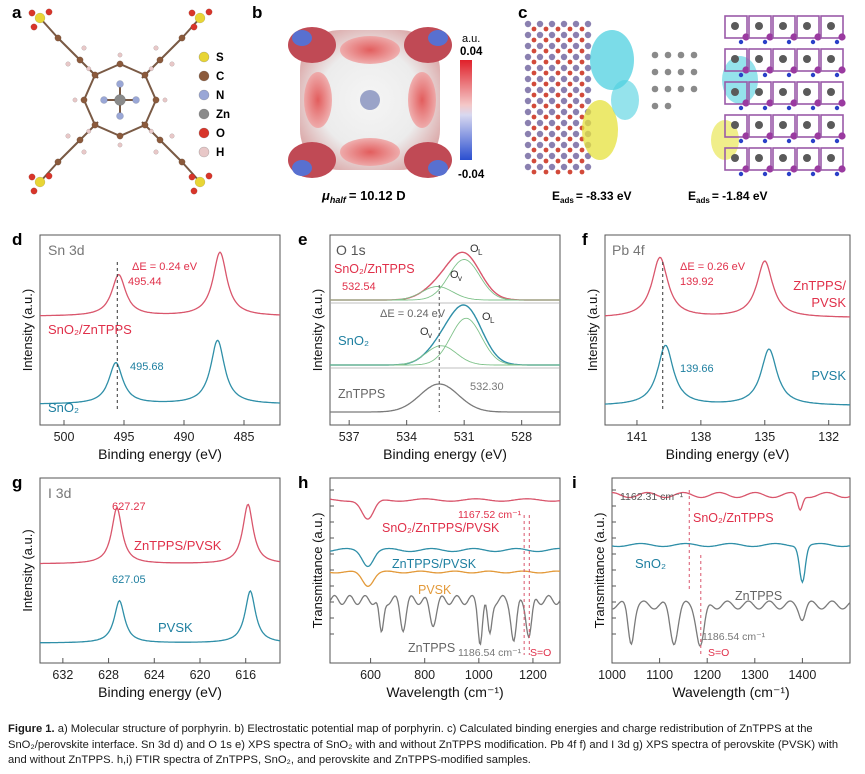 This screenshot has height=774, width=865. What do you see at coordinates (686, 99) in the screenshot?
I see `interface-model` at bounding box center [686, 99].